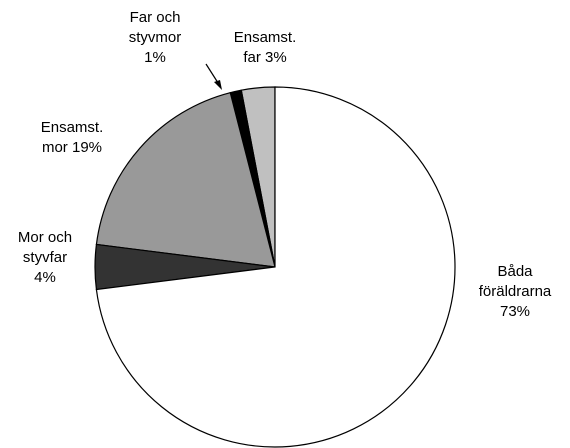 The width and height of the screenshot is (570, 448). What do you see at coordinates (87, 147) in the screenshot?
I see `value-label: 19%` at bounding box center [87, 147].